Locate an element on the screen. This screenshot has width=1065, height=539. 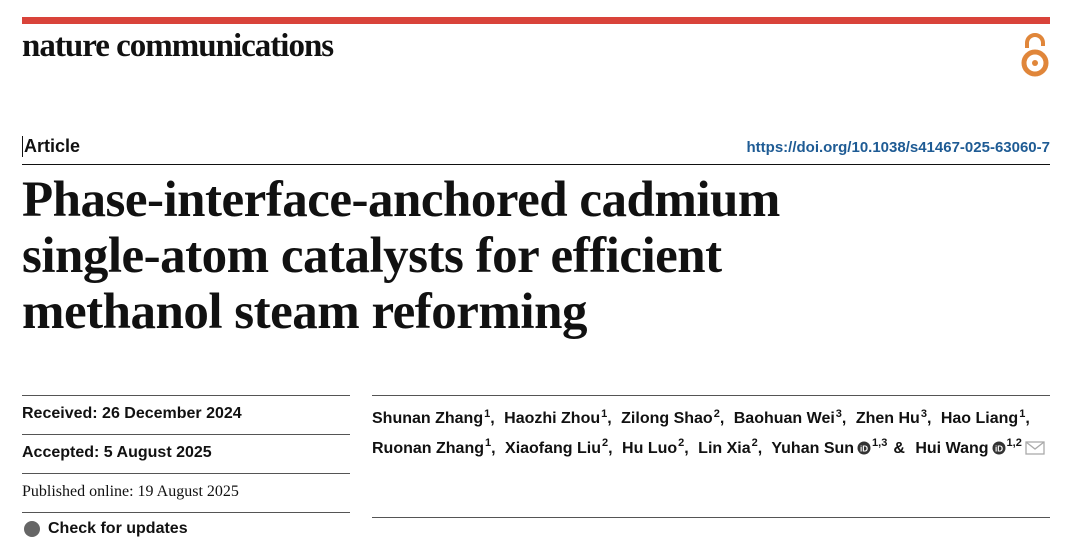
author: Zhen Hu3, is located at coordinates (896, 418).